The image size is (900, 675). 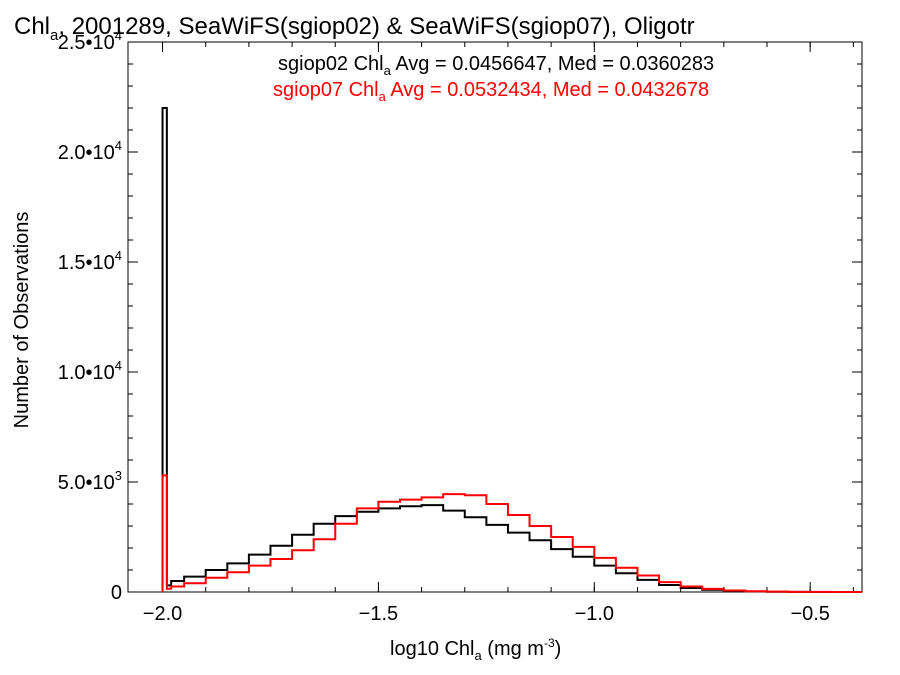 I want to click on x-tick-label: −0.5, so click(x=809, y=614).